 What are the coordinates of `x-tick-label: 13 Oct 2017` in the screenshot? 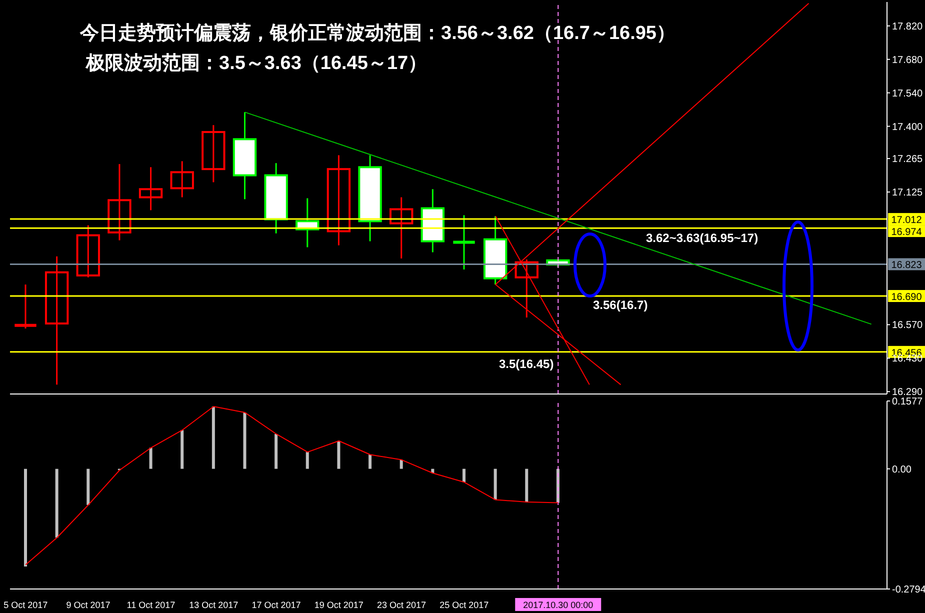 It's located at (213, 605).